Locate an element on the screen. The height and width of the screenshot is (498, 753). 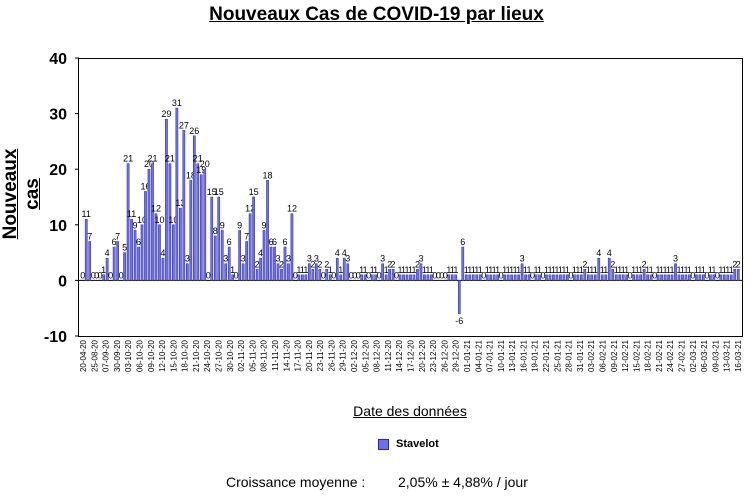
x-tick-label: 25-08-20 is located at coordinates (94, 355).